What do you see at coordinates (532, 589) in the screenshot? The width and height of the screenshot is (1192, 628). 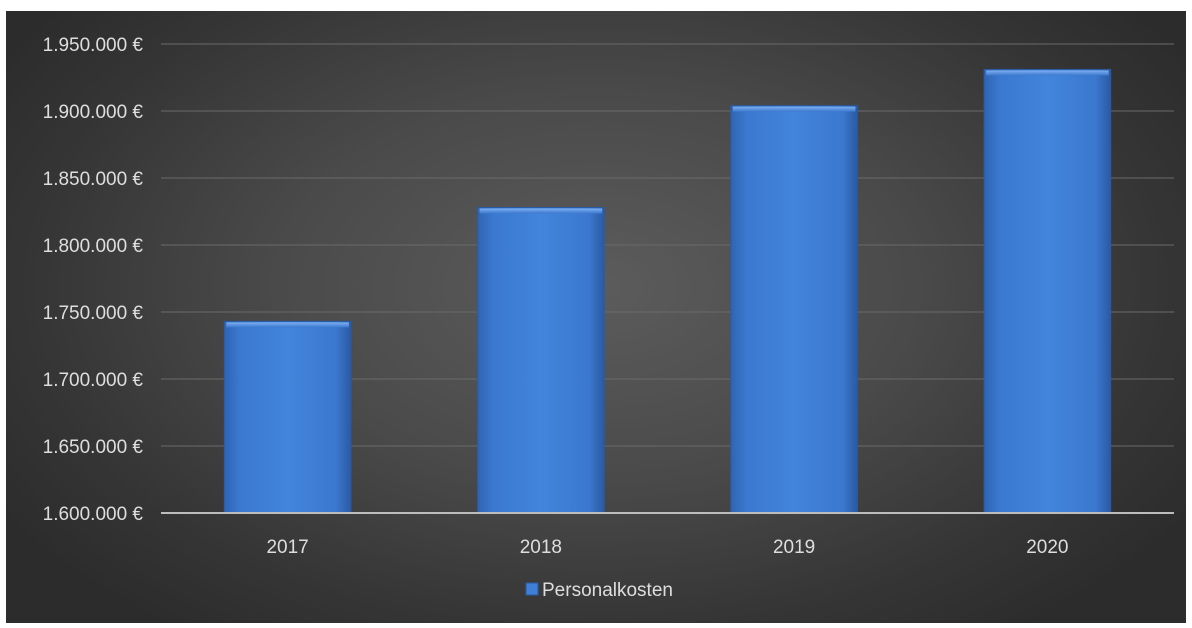 I see `legend-swatch` at bounding box center [532, 589].